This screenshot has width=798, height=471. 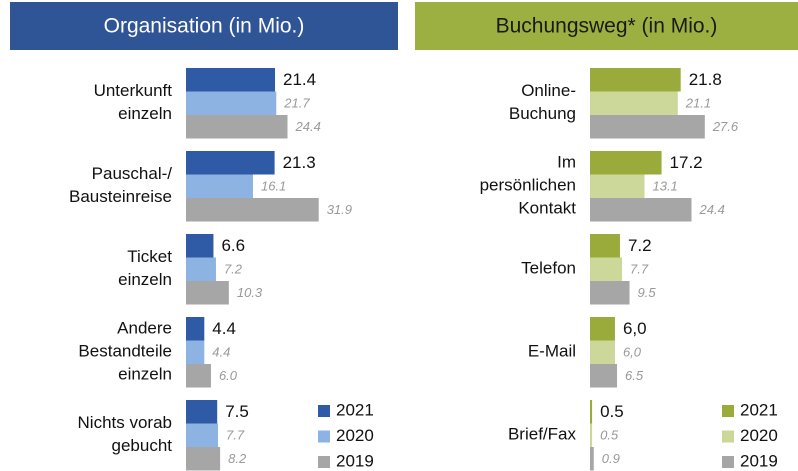 I want to click on category-label: Online-Buchung, so click(x=542, y=102).